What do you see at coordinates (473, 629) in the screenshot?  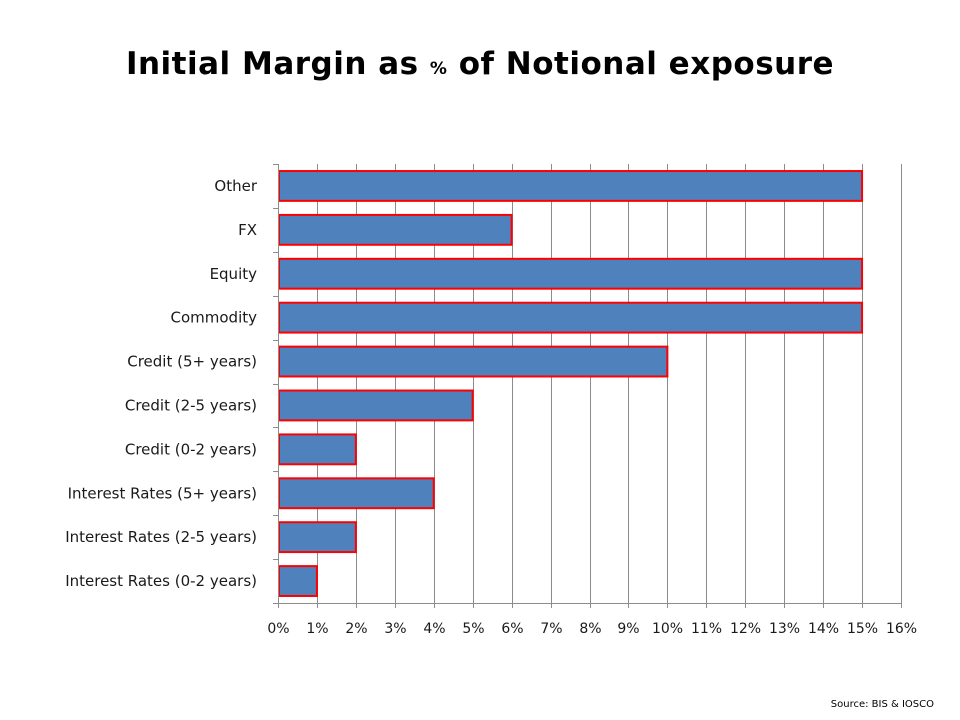 I see `x-tick-label: 5%` at bounding box center [473, 629].